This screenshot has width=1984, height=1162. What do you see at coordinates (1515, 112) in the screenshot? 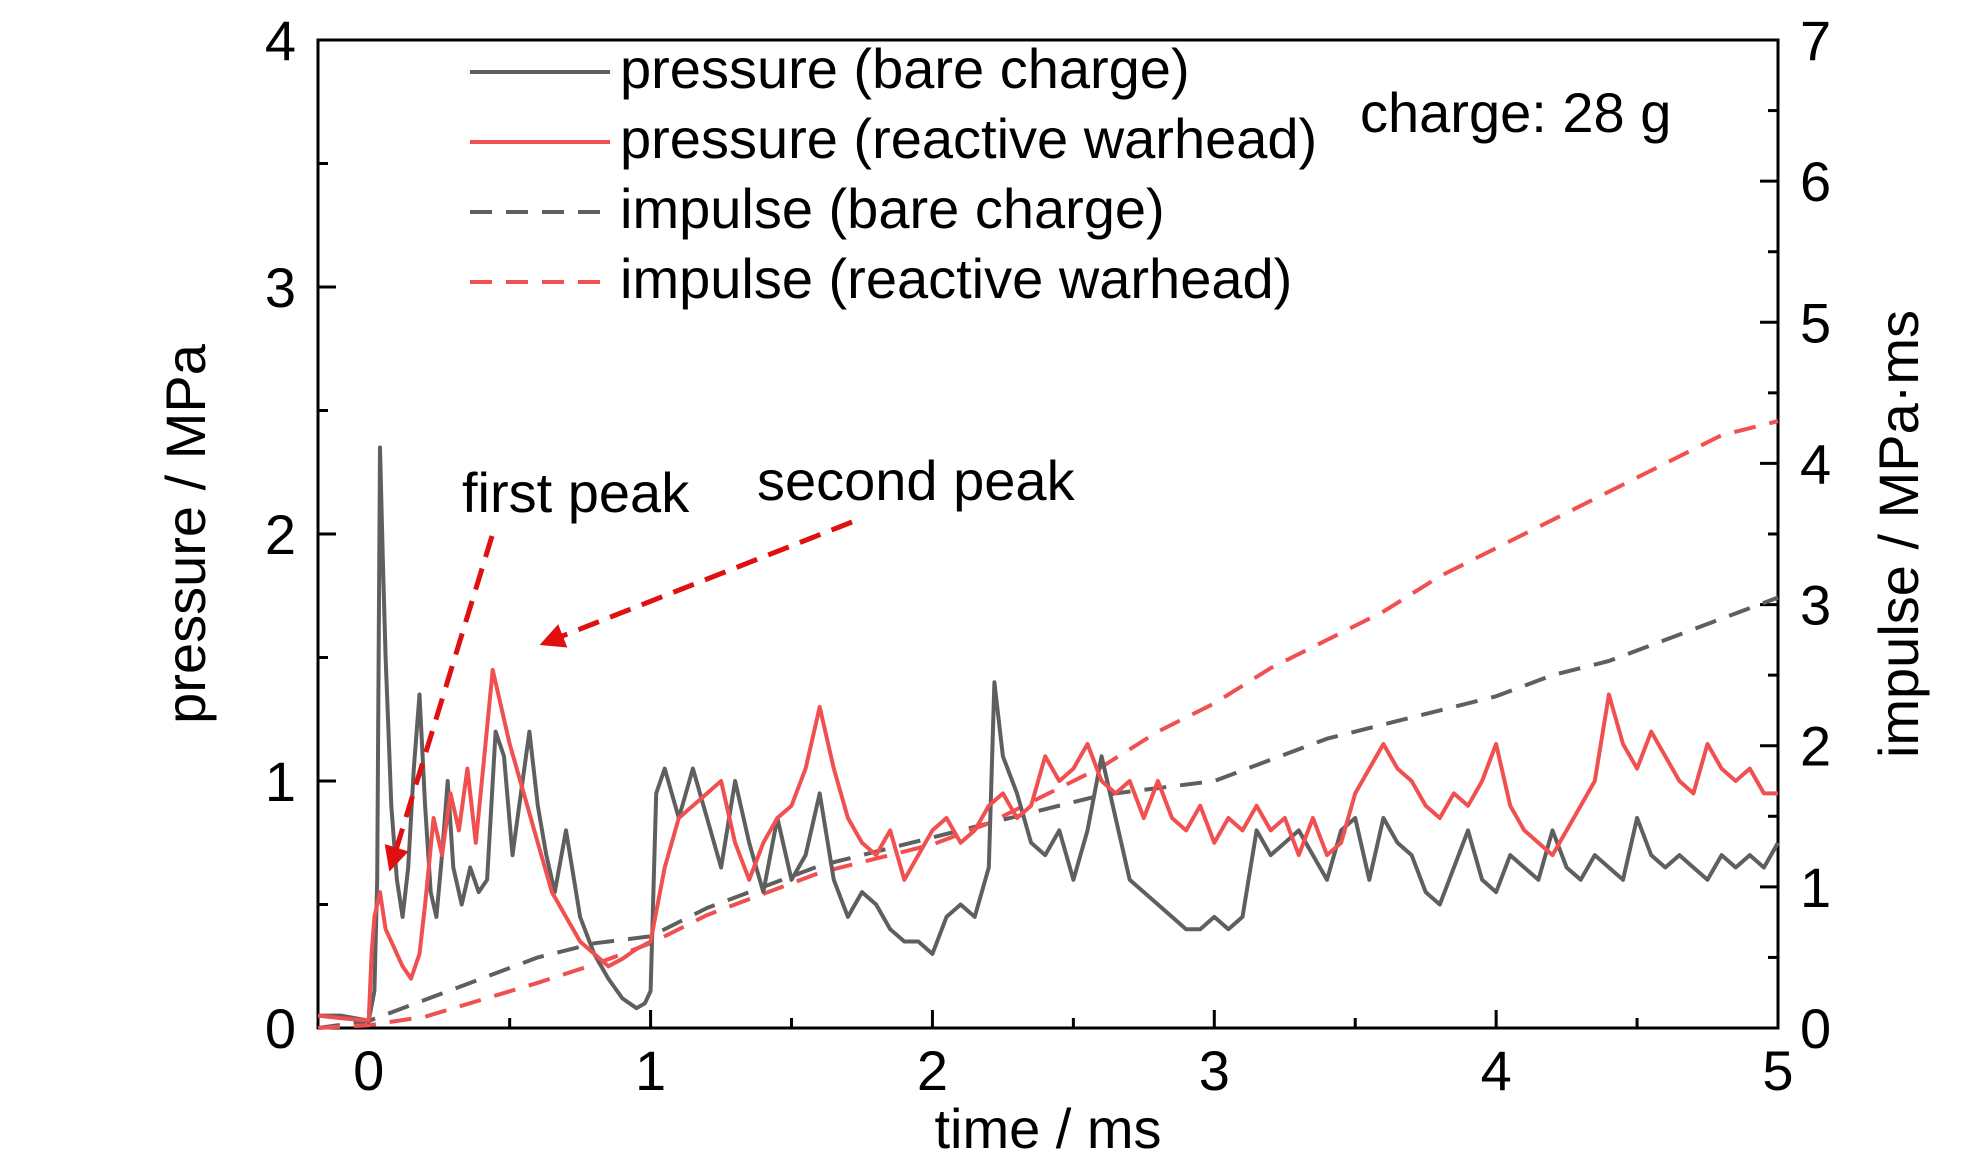
I see `charge-annotation: charge: 28 g` at bounding box center [1515, 112].